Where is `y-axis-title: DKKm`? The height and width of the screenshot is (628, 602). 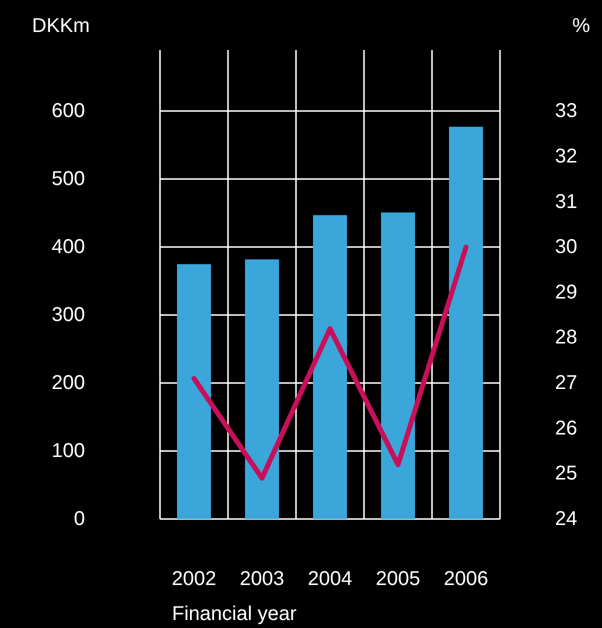 y-axis-title: DKKm is located at coordinates (61, 26).